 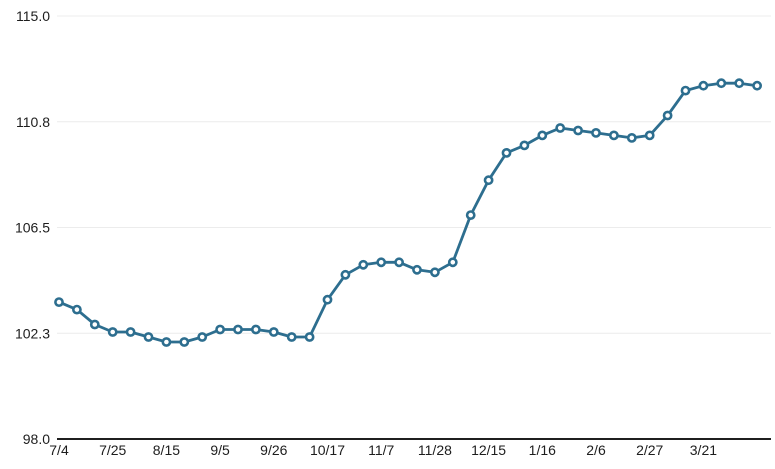 I want to click on x-tick-label: 9/26, so click(x=273, y=450).